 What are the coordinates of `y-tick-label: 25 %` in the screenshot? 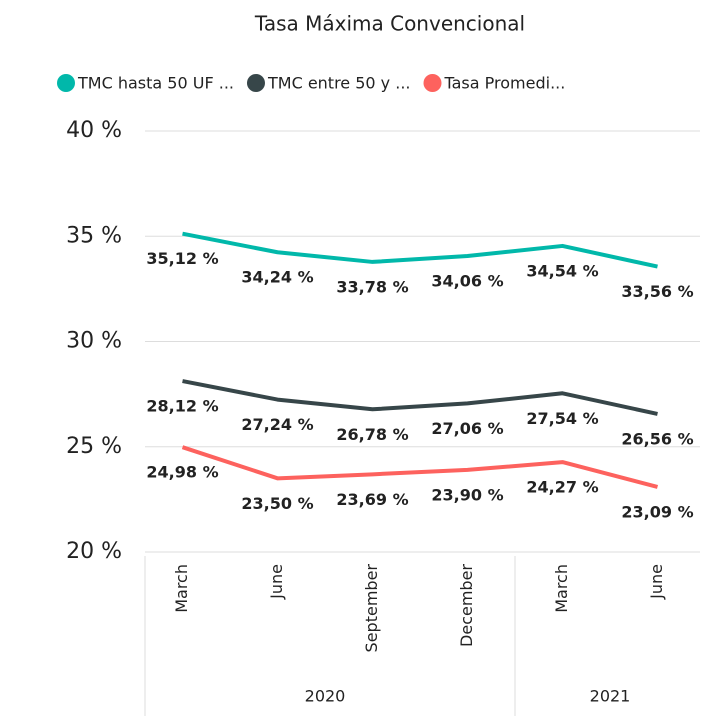 It's located at (94, 446).